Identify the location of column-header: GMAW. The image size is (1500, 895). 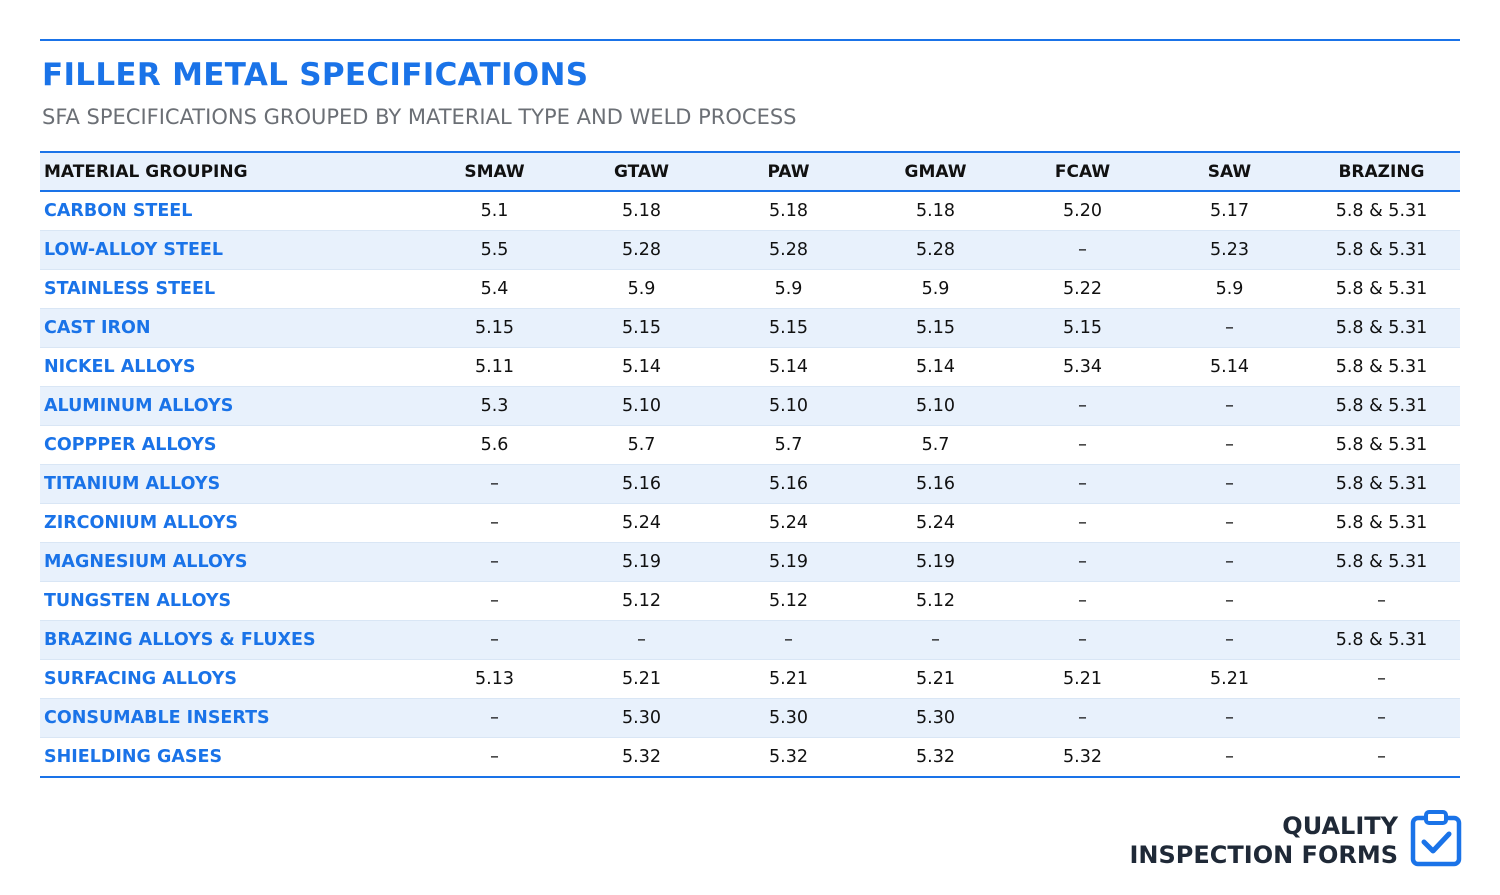
(935, 171).